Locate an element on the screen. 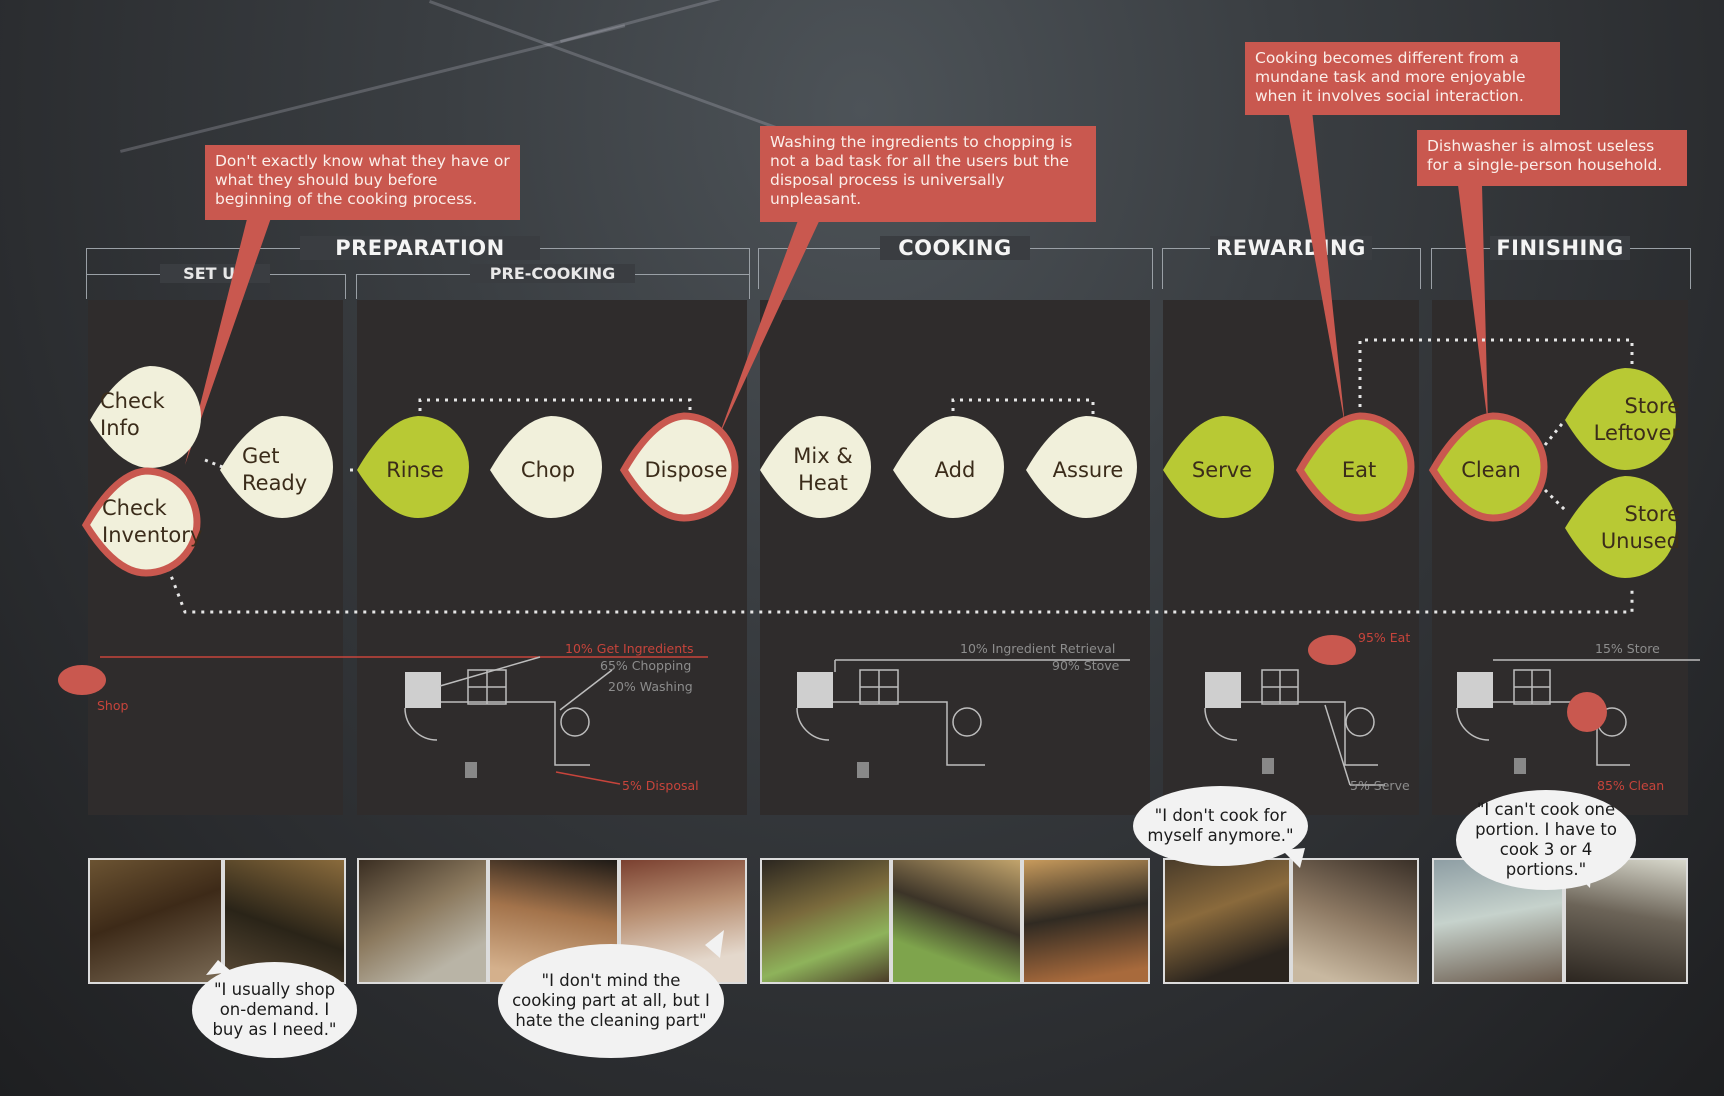 The width and height of the screenshot is (1724, 1096). leaf-check-info is located at coordinates (145, 417).